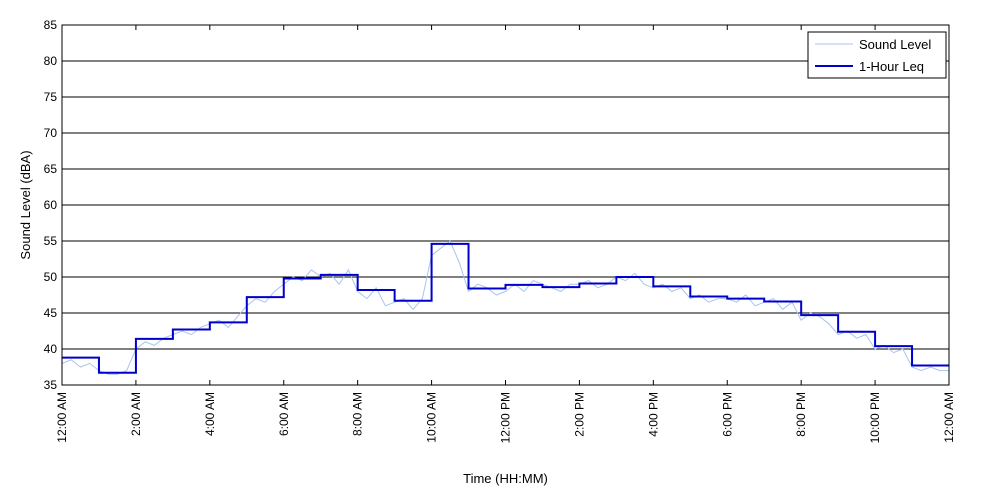 The width and height of the screenshot is (1000, 500). I want to click on legend-label-sound-level: Sound Level, so click(895, 44).